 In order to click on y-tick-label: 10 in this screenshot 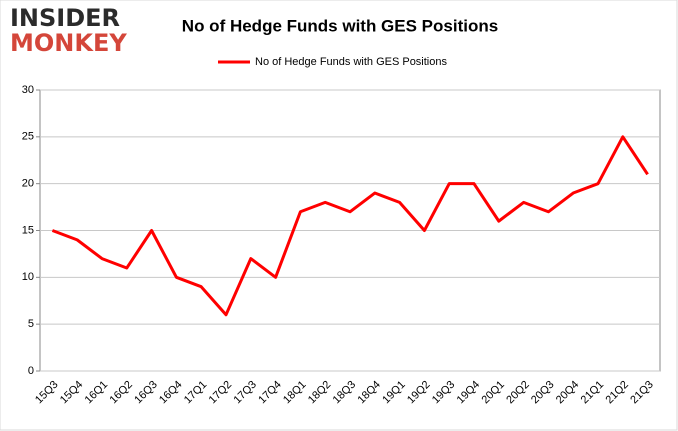, I will do `click(28, 277)`.